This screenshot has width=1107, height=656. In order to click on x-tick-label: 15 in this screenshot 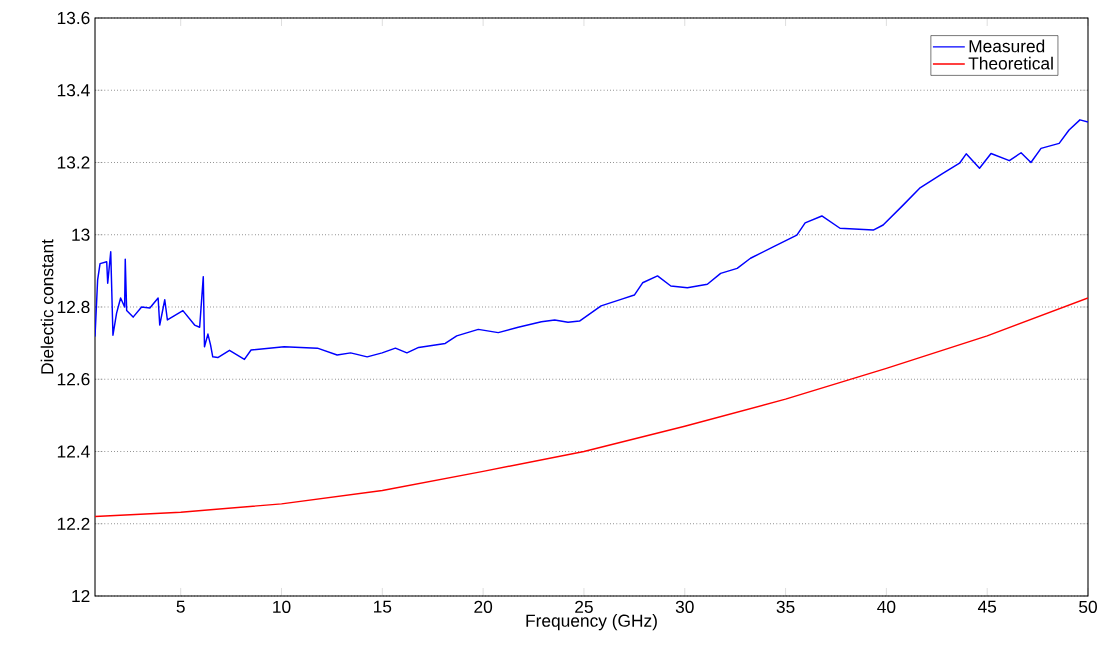, I will do `click(383, 606)`.